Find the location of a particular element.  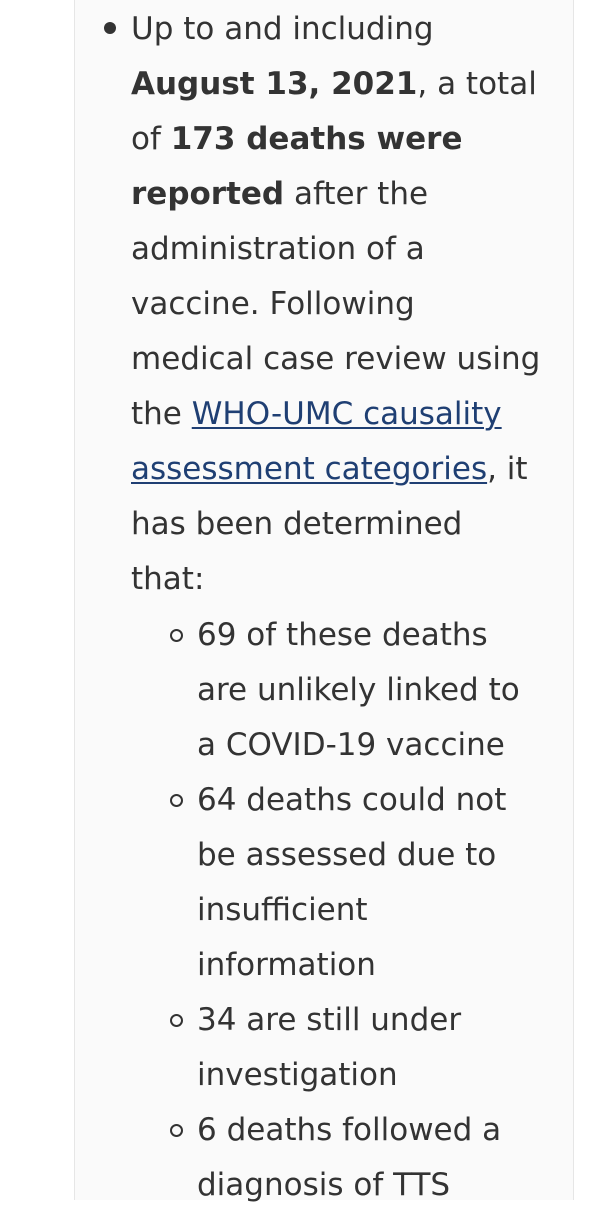

text-line: assessment categories, it is located at coordinates (338, 469).